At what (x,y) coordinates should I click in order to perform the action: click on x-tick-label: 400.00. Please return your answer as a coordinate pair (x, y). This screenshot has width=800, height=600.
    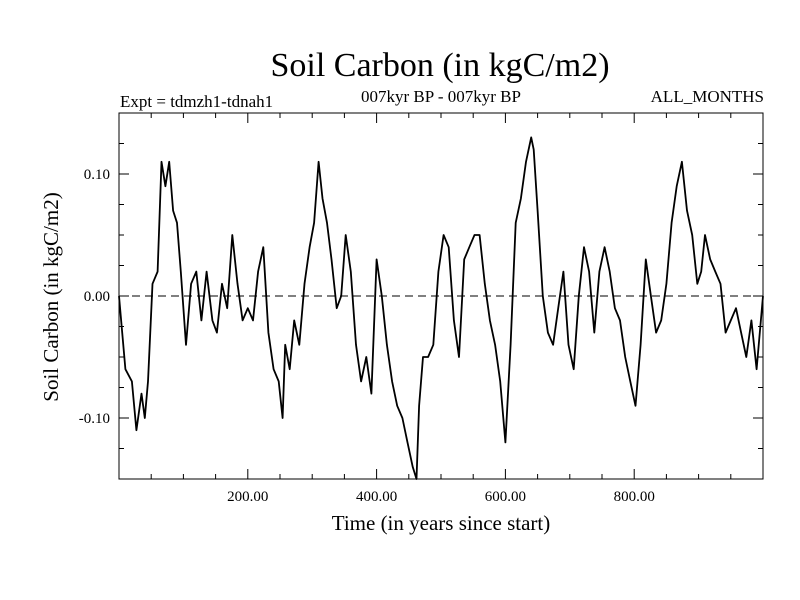
    Looking at the image, I should click on (376, 497).